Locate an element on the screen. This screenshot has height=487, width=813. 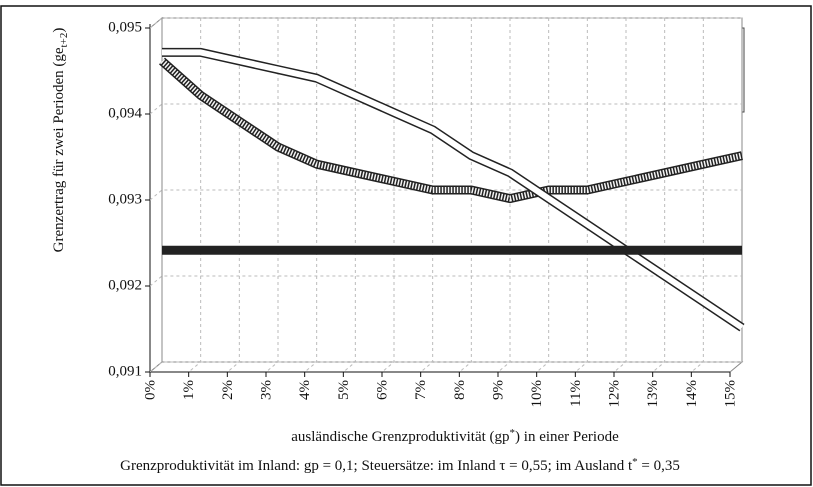
x-tick-label: 7% is located at coordinates (421, 390).